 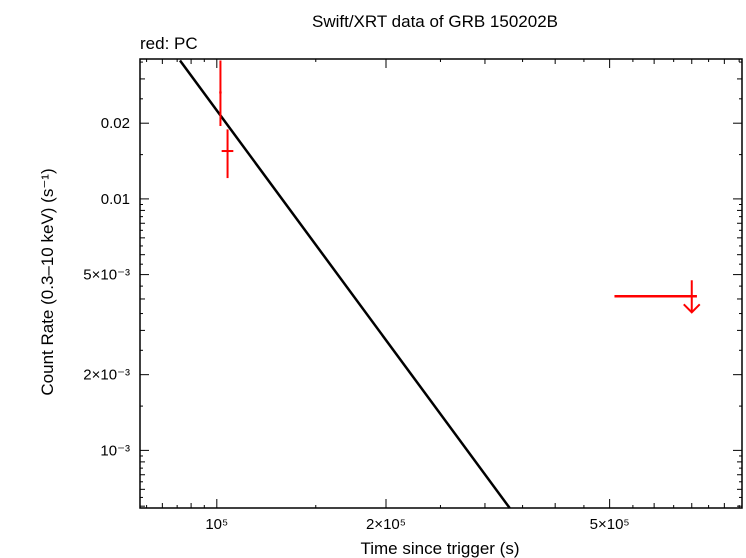 What do you see at coordinates (106, 375) in the screenshot?
I see `y-tick-label: 2×10⁻³` at bounding box center [106, 375].